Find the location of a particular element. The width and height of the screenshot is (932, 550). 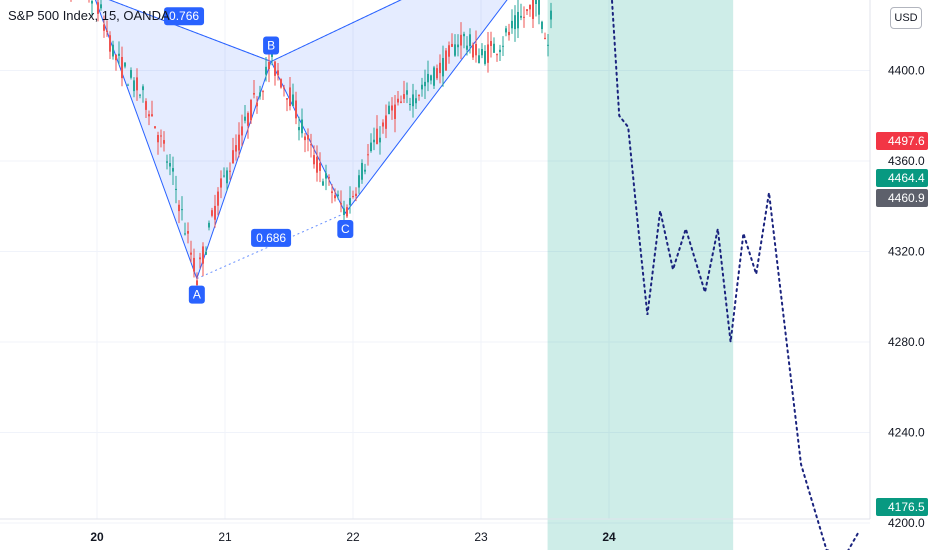

price-tag: 4464.4 is located at coordinates (906, 178).